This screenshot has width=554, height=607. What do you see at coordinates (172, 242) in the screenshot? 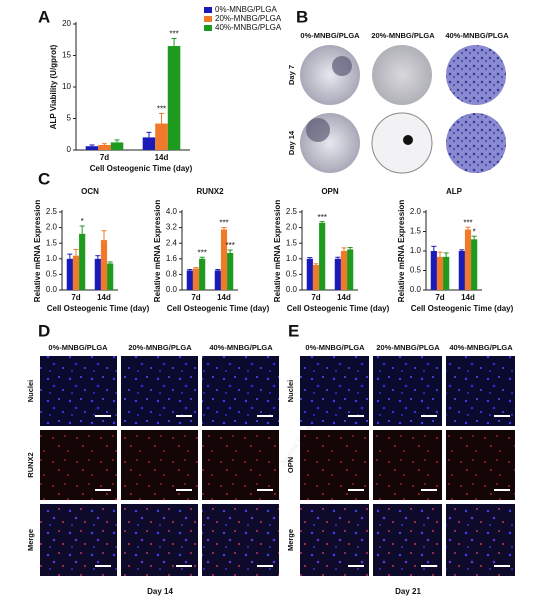
I see `y-tick-label: 2.4` at bounding box center [172, 242].